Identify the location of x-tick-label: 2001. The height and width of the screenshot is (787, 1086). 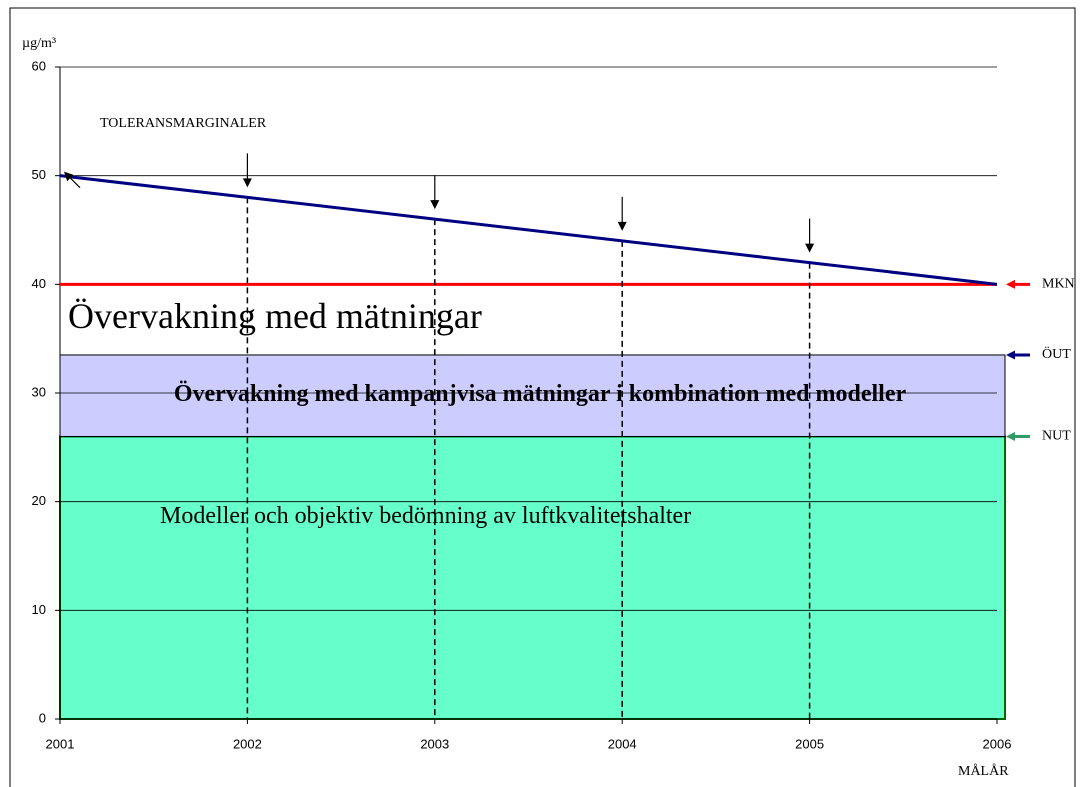
(60, 743).